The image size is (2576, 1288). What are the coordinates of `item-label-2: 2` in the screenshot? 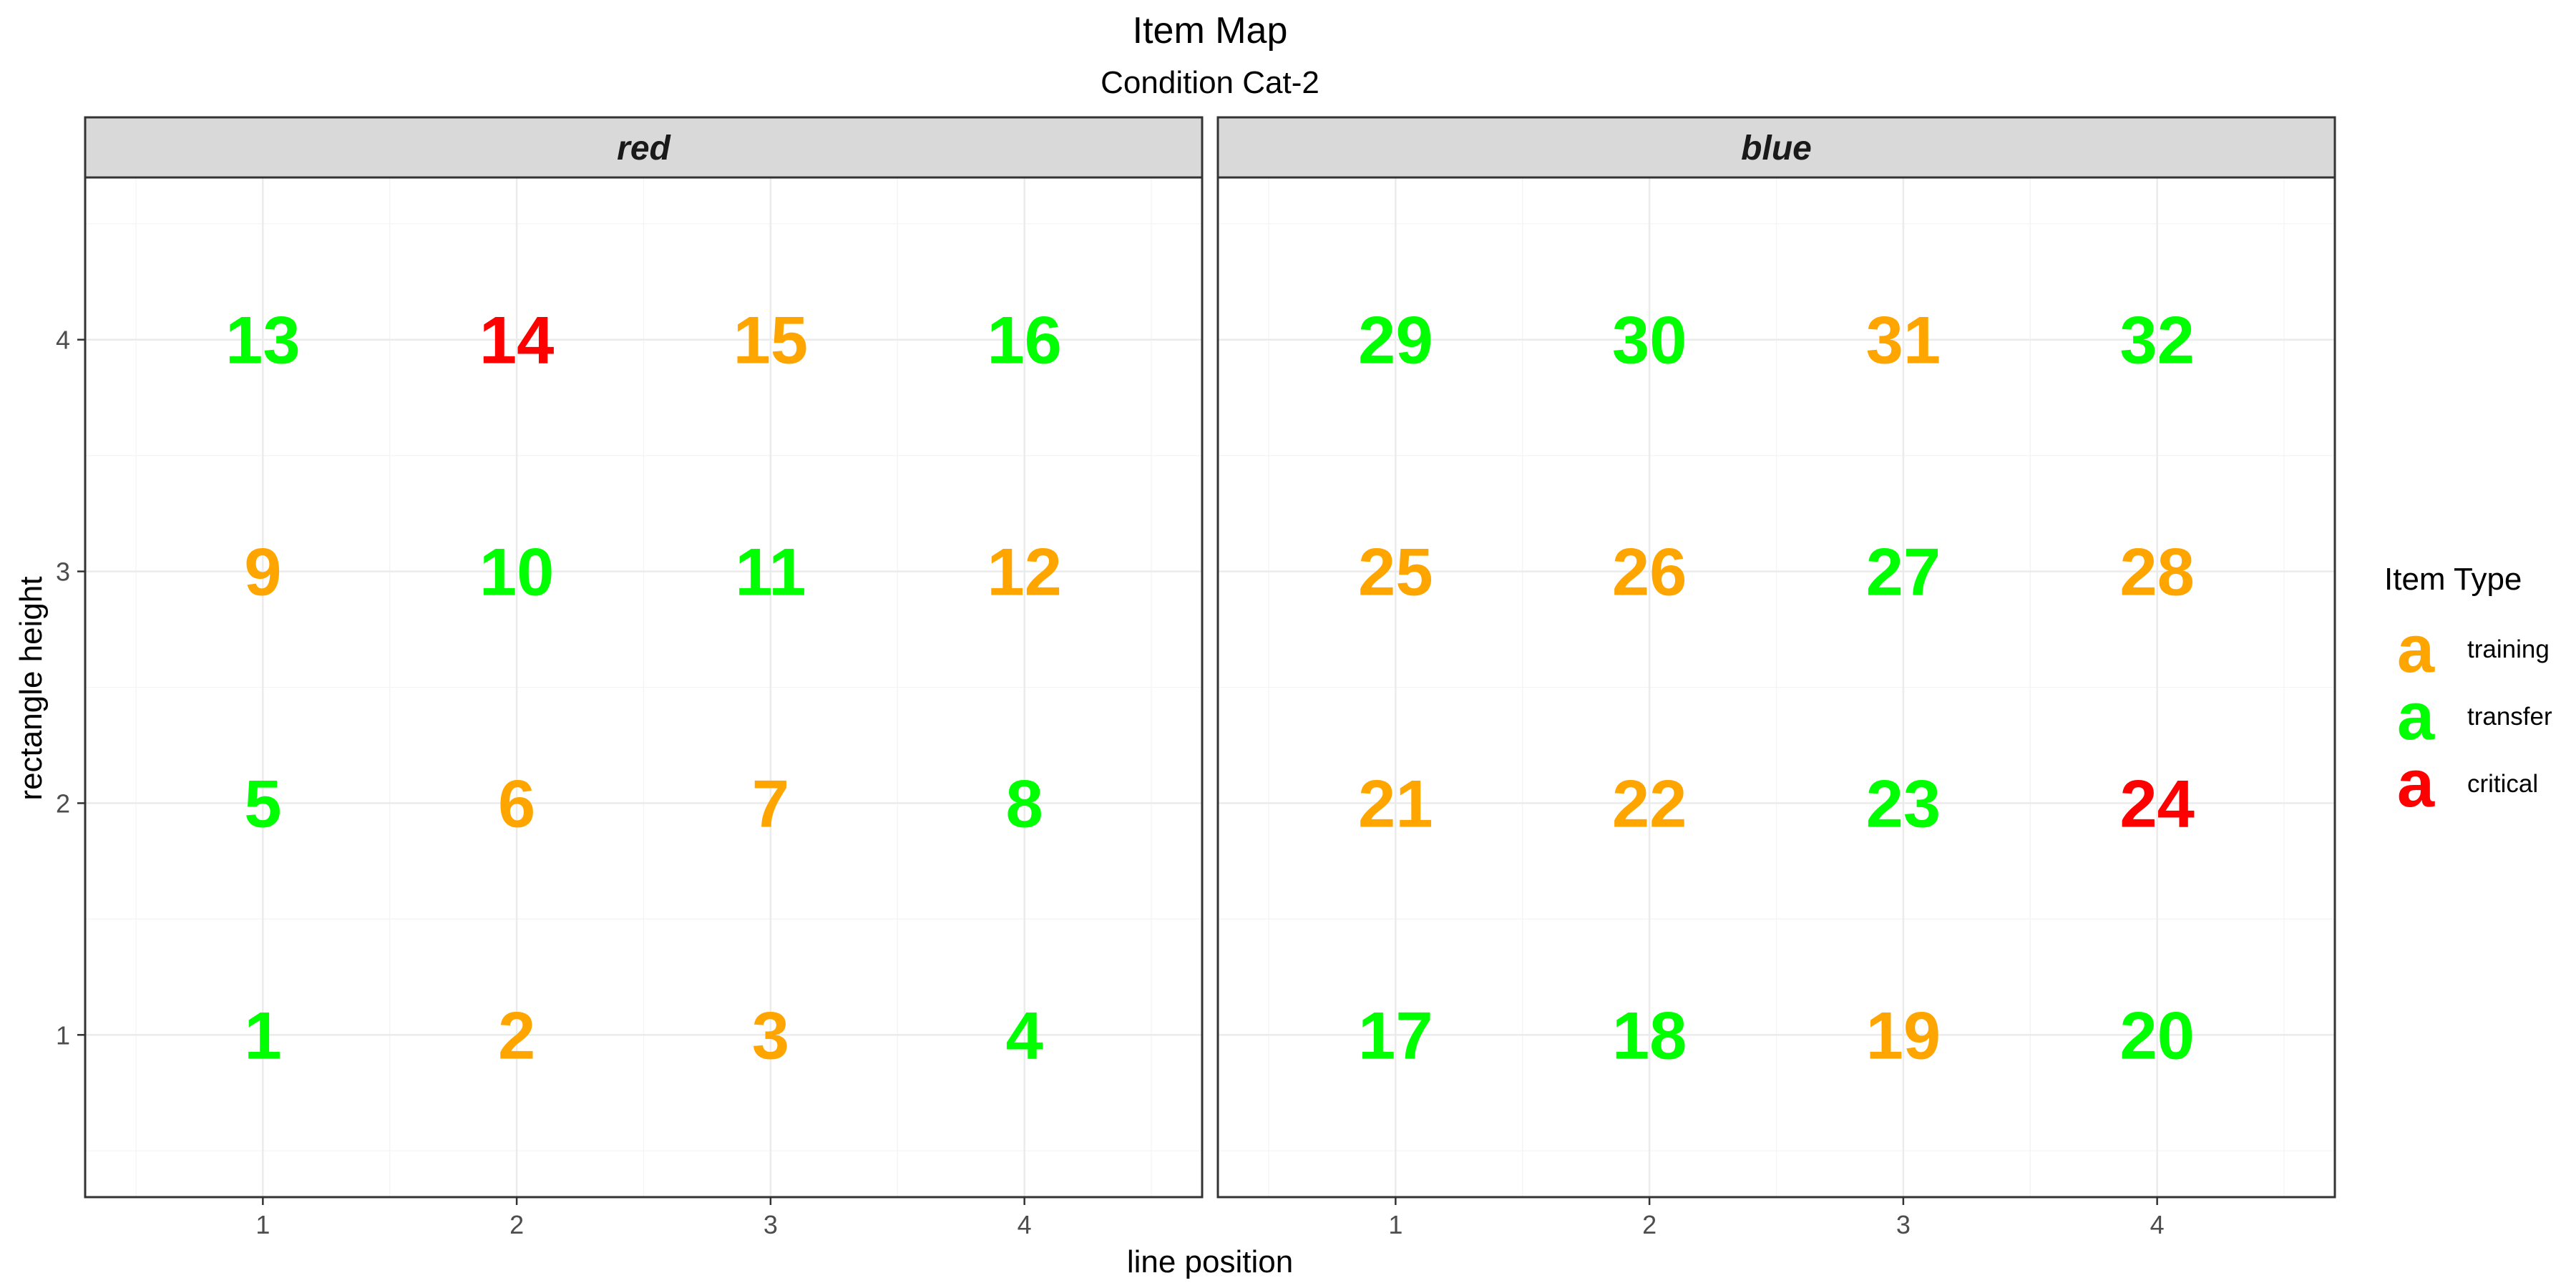 It's located at (516, 1035).